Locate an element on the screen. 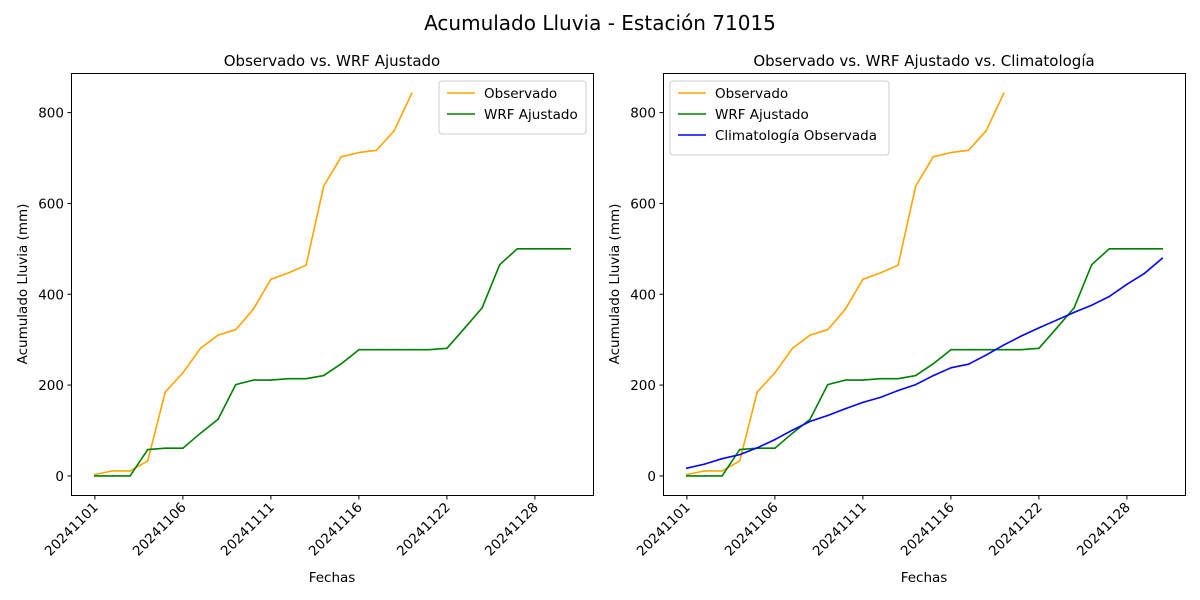  x-tick-label: 20241106 is located at coordinates (752, 530).